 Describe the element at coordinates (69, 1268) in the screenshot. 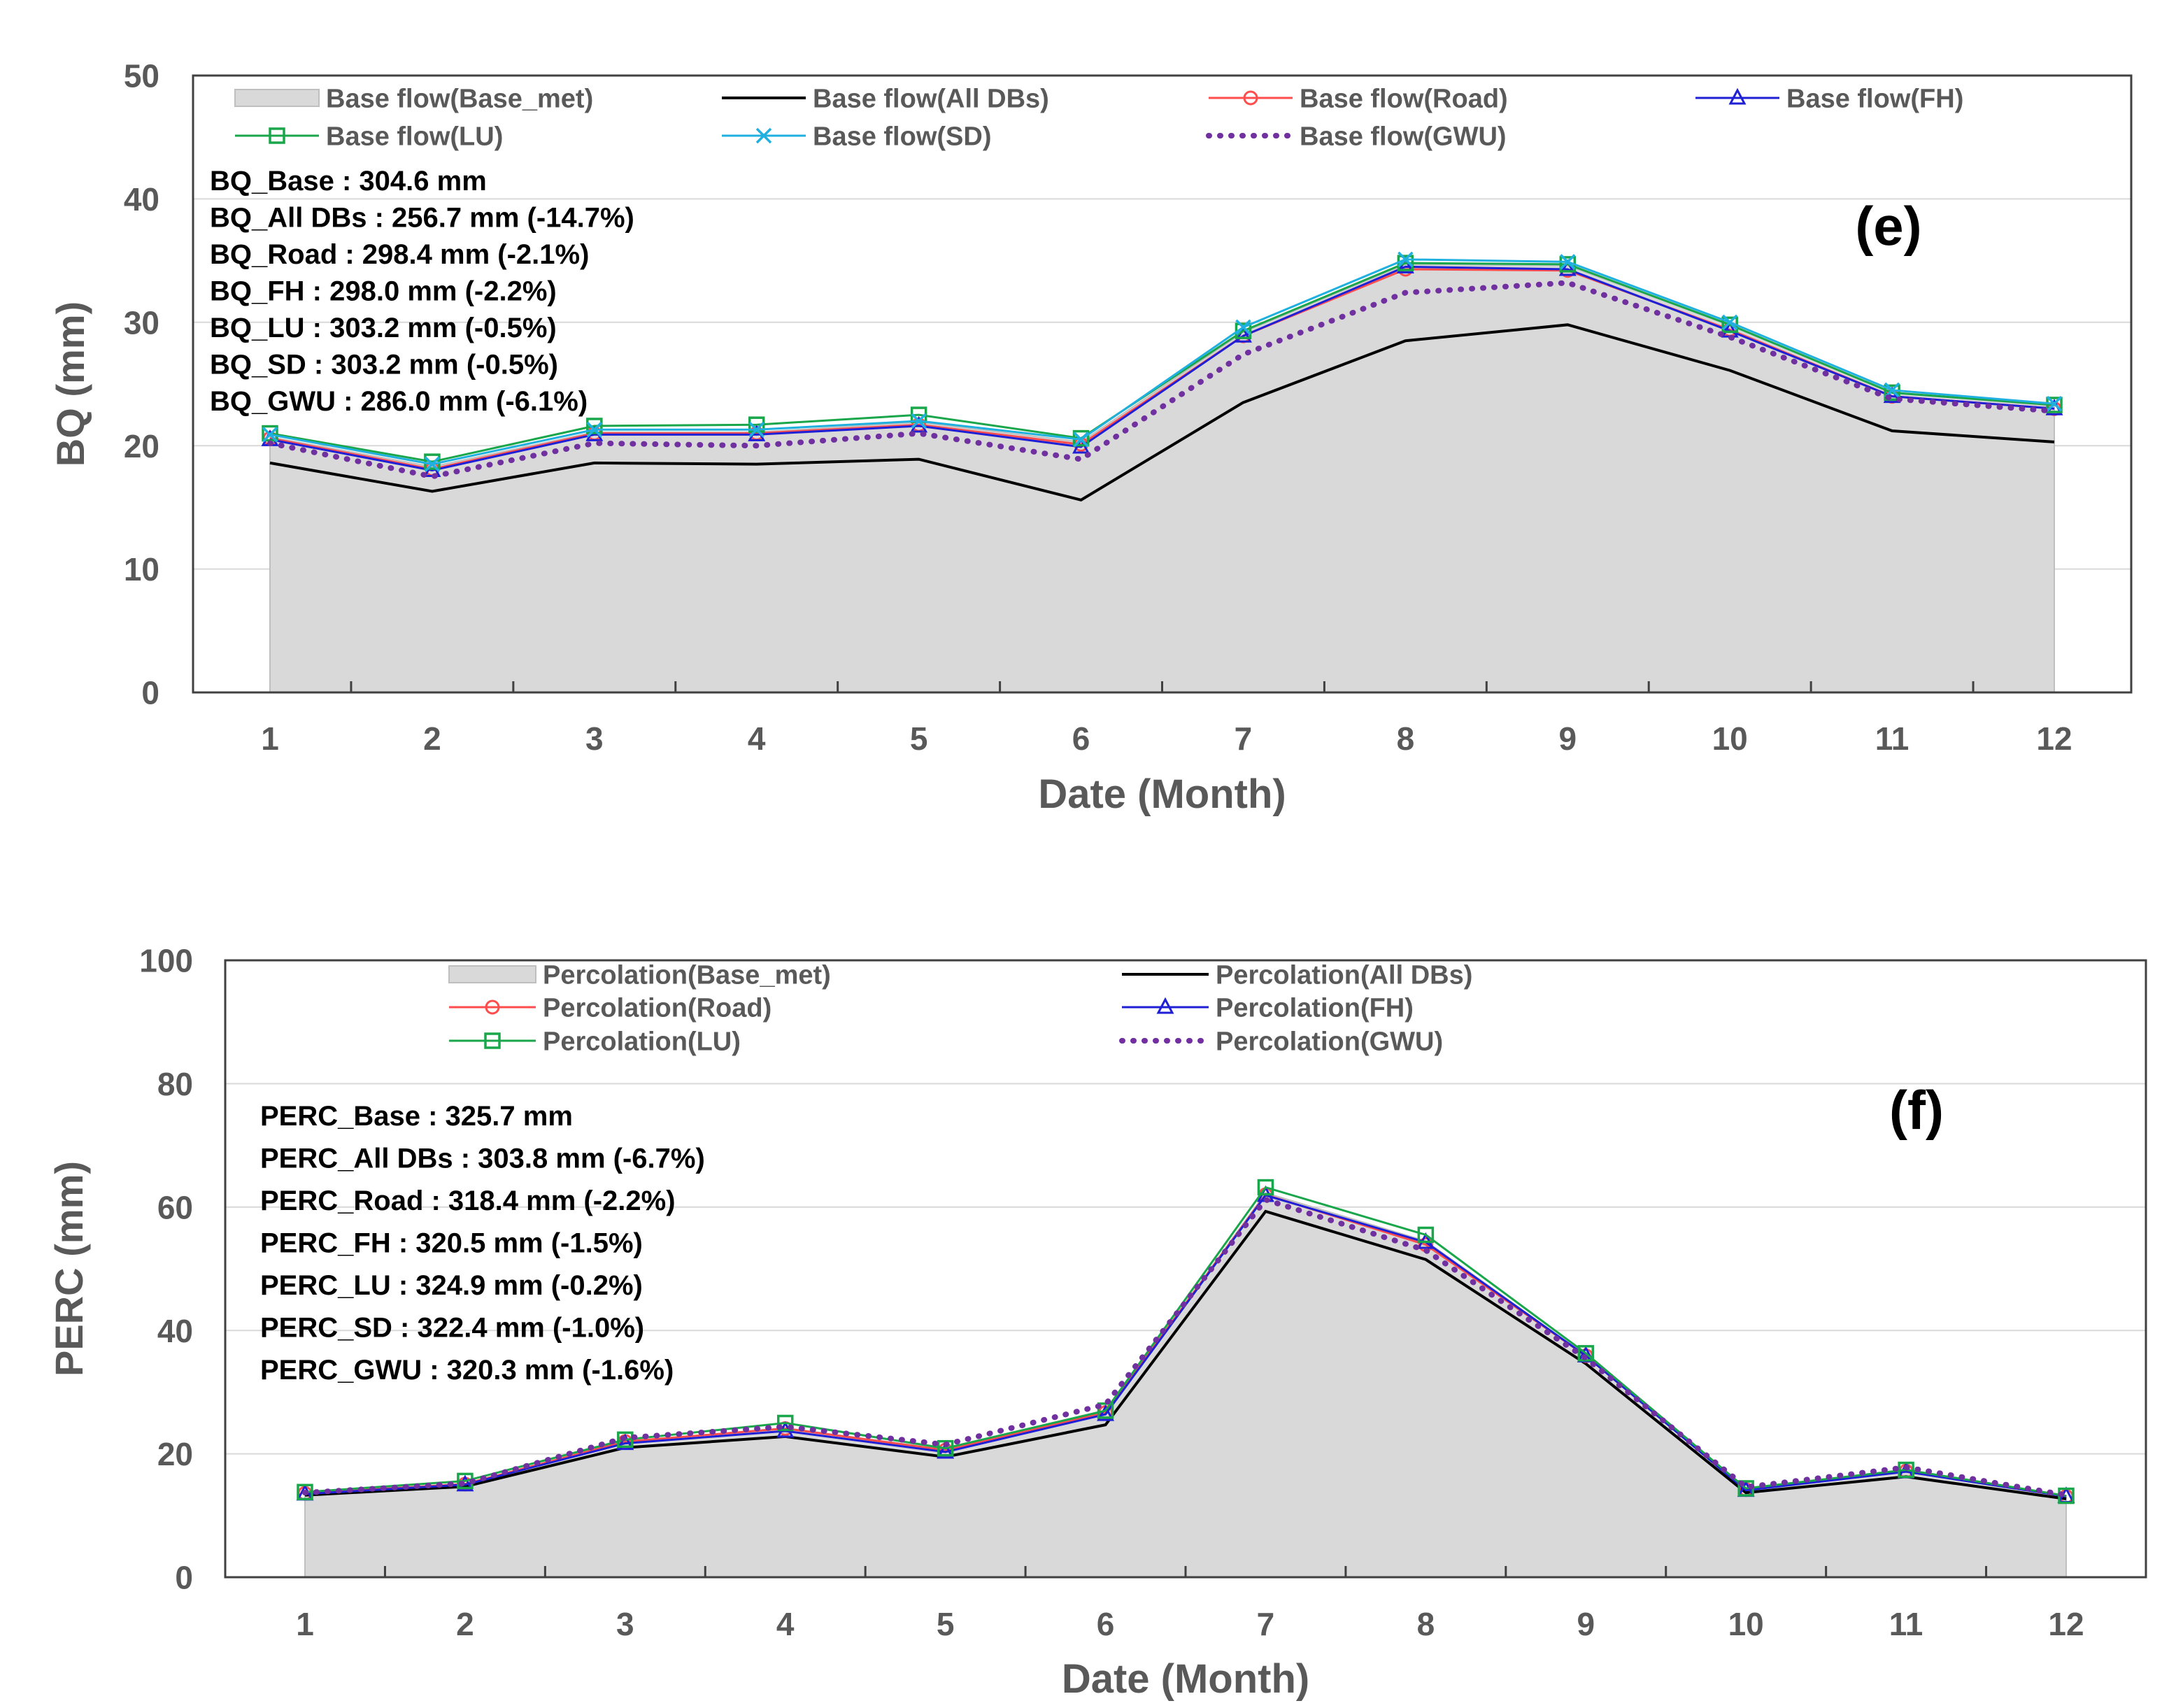

I see `y-axis-title: PERC (mm)` at that location.